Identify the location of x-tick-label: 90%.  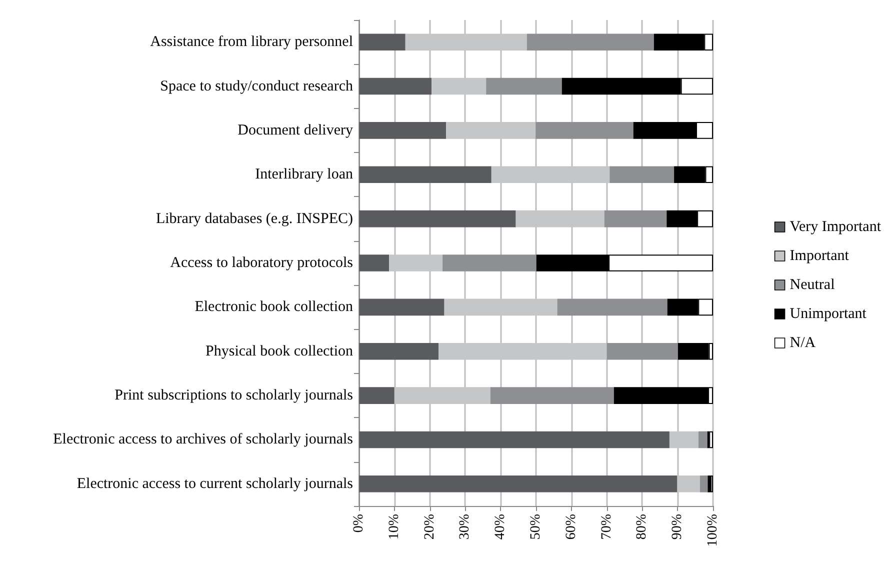
(678, 527).